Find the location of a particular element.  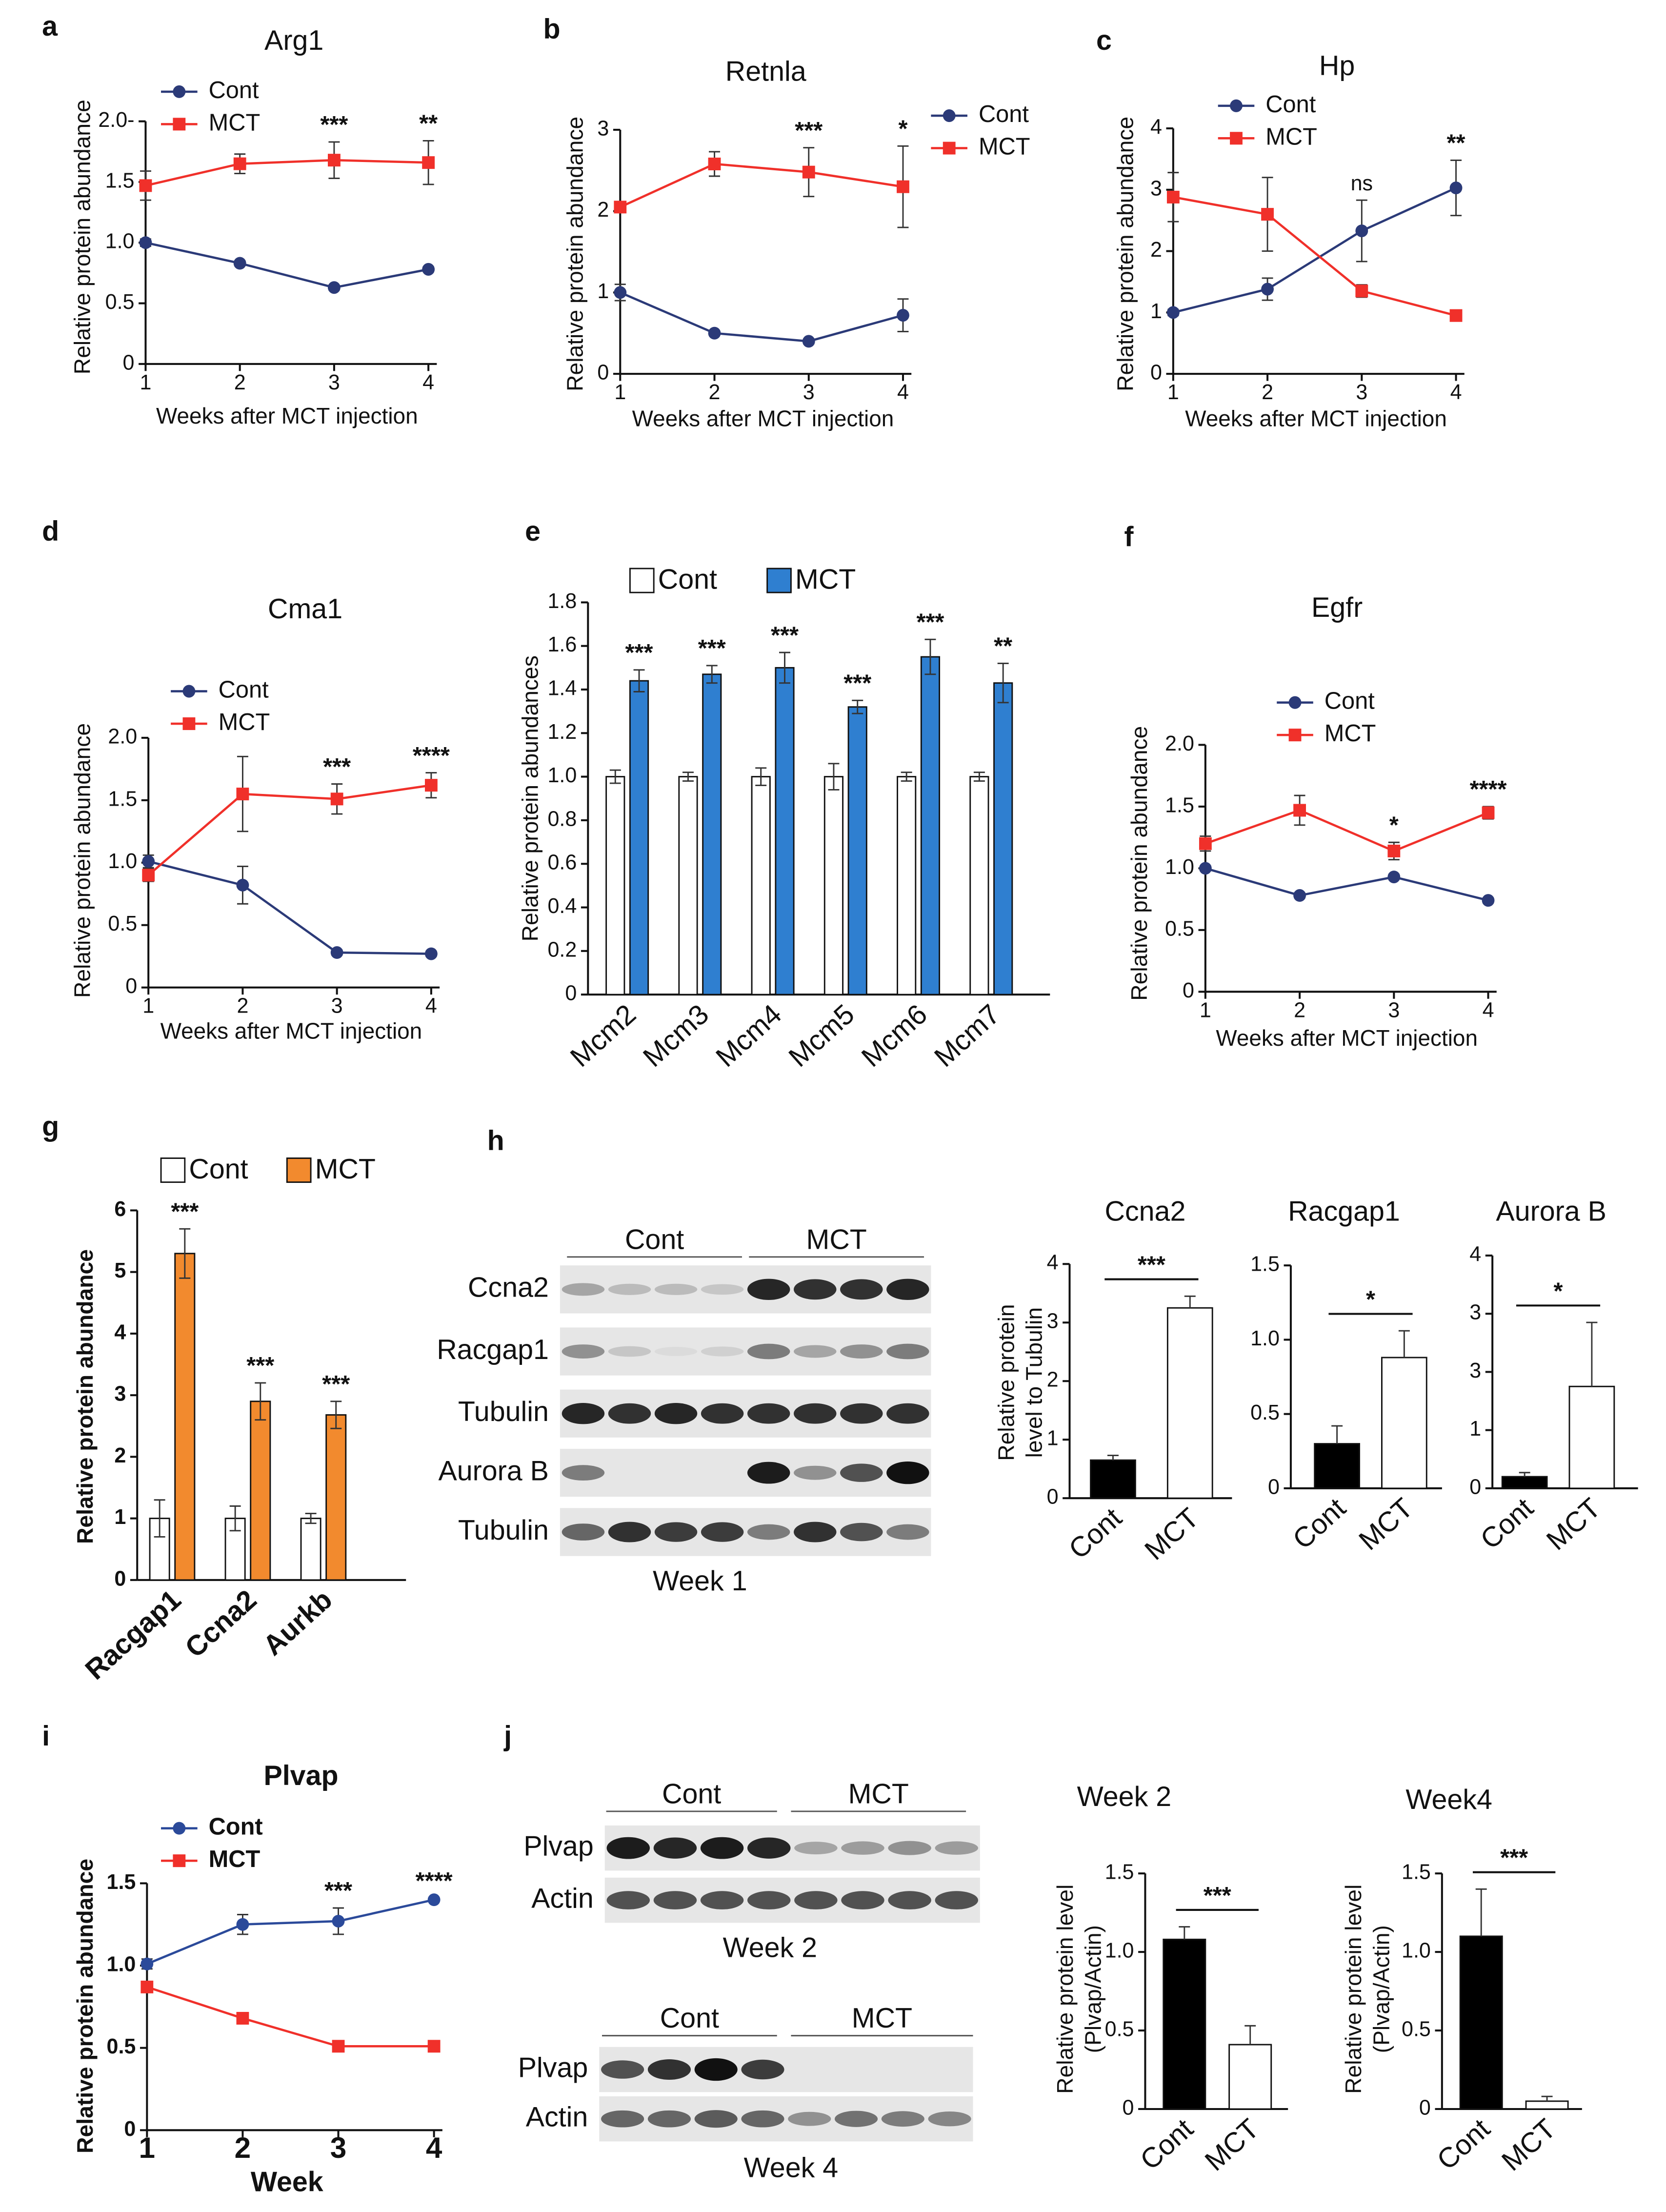

row-label: Actin is located at coordinates (563, 1898).